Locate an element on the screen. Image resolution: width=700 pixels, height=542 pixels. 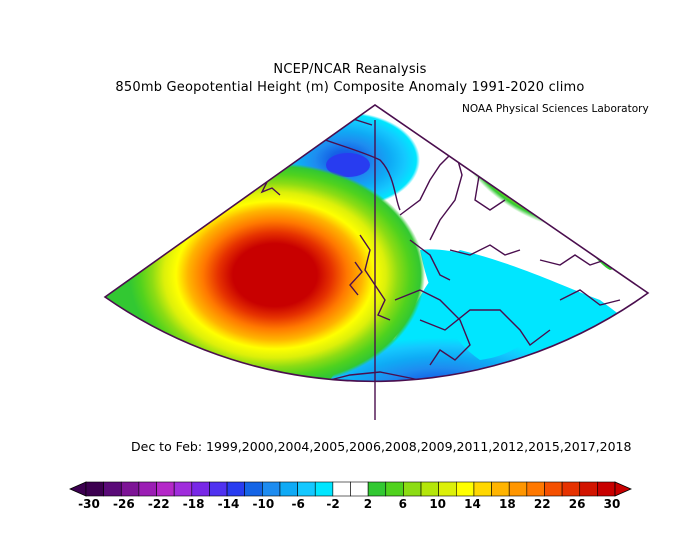
title-line-1: NCEP/NCAR Reanalysis is located at coordinates (350, 69).